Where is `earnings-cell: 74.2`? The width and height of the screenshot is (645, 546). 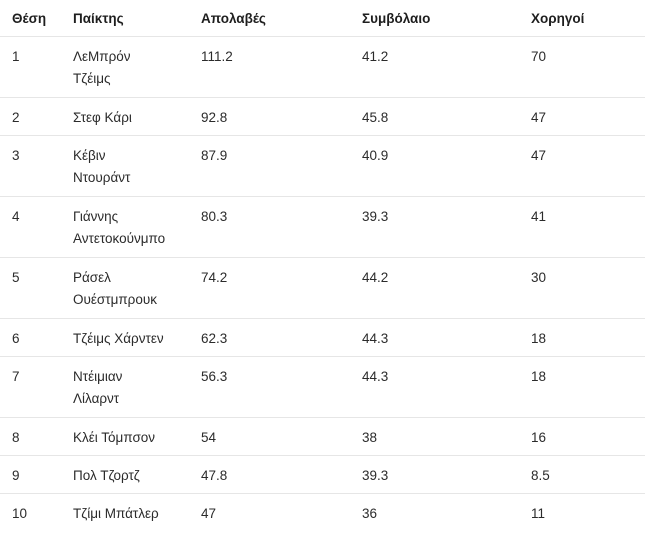
earnings-cell: 74.2 is located at coordinates (214, 277).